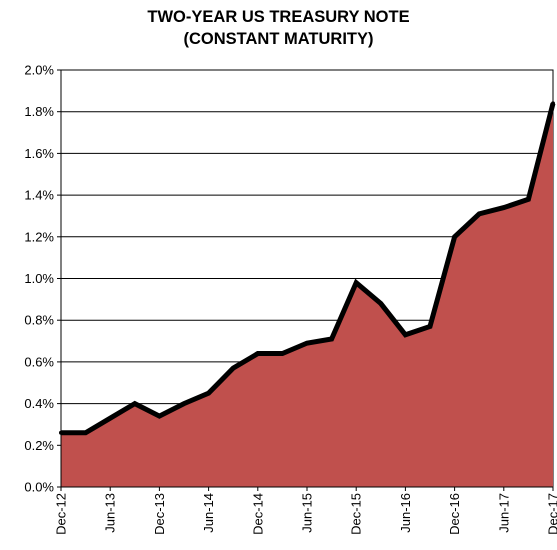 The height and width of the screenshot is (550, 557). Describe the element at coordinates (159, 514) in the screenshot. I see `x-tick-label: Dec-13` at that location.